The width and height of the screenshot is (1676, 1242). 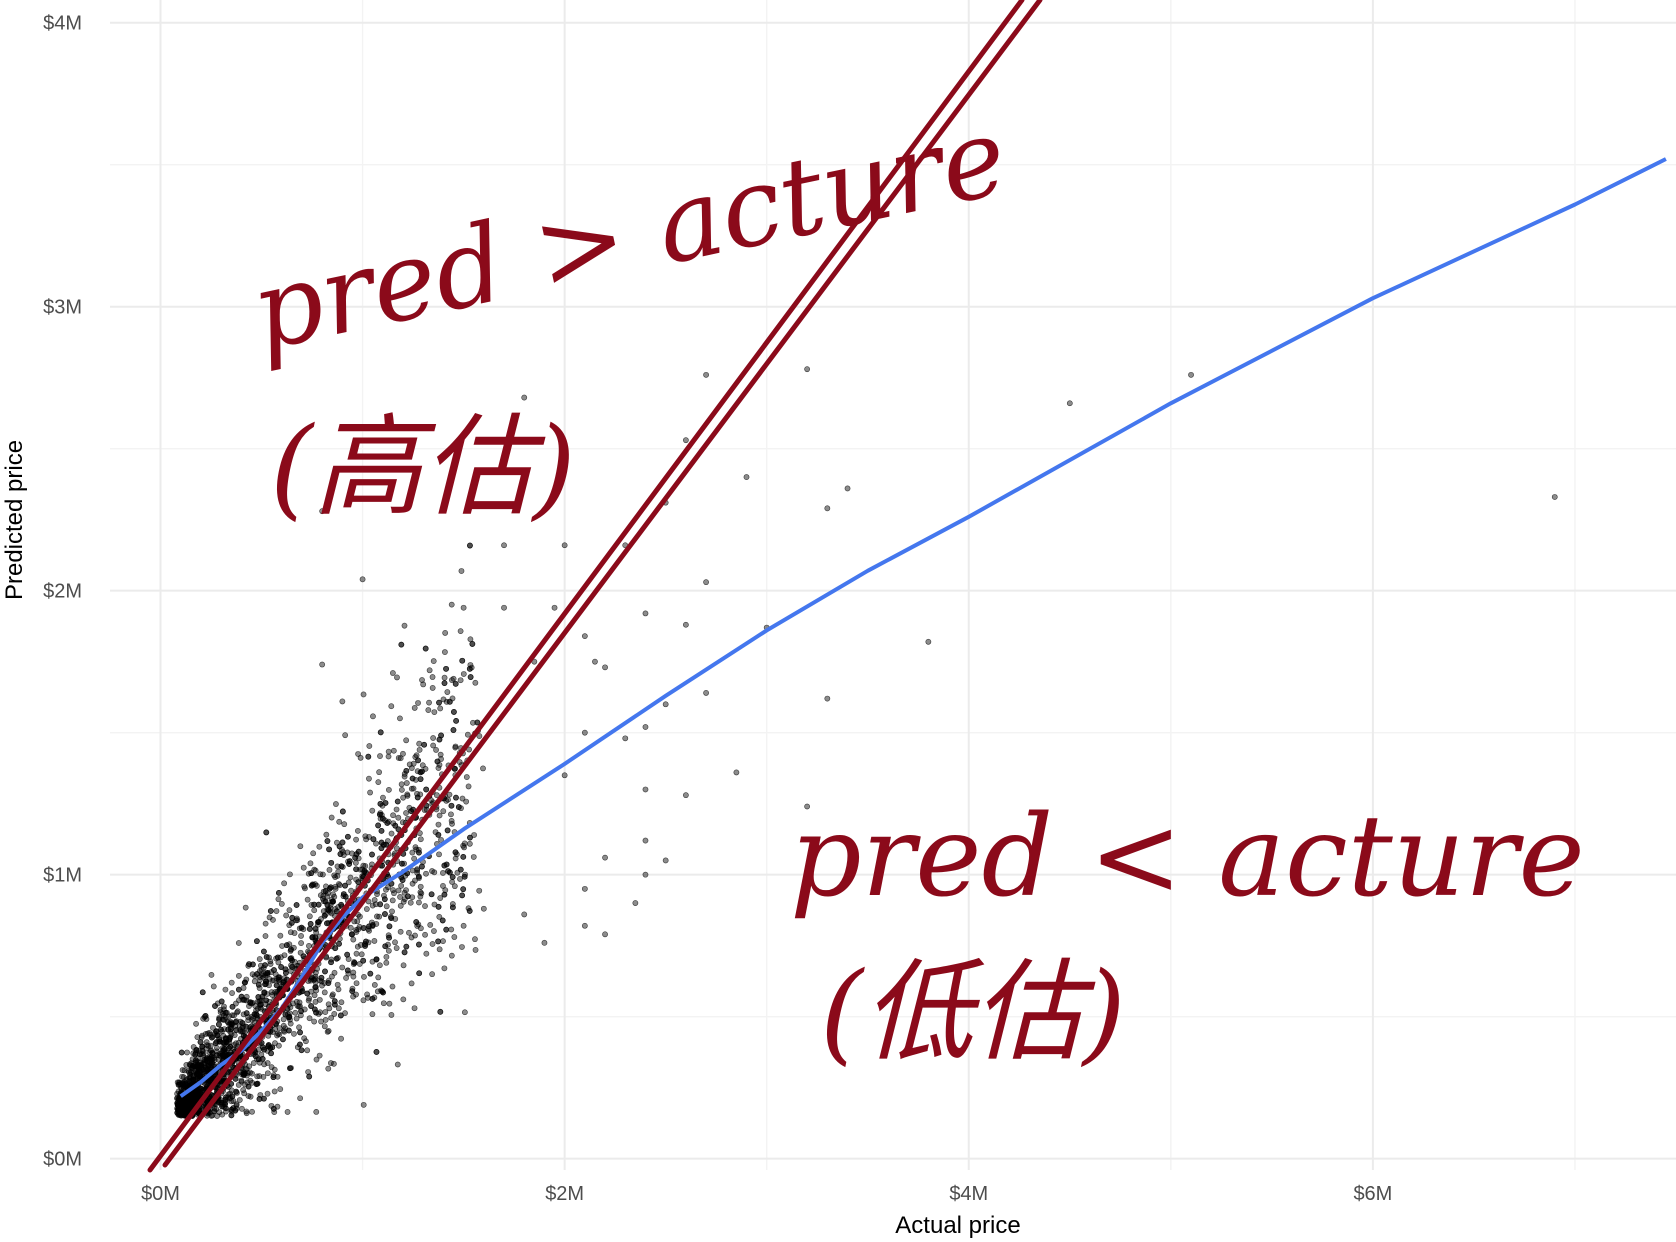 I want to click on y-tick-label: $2M, so click(x=62, y=592).